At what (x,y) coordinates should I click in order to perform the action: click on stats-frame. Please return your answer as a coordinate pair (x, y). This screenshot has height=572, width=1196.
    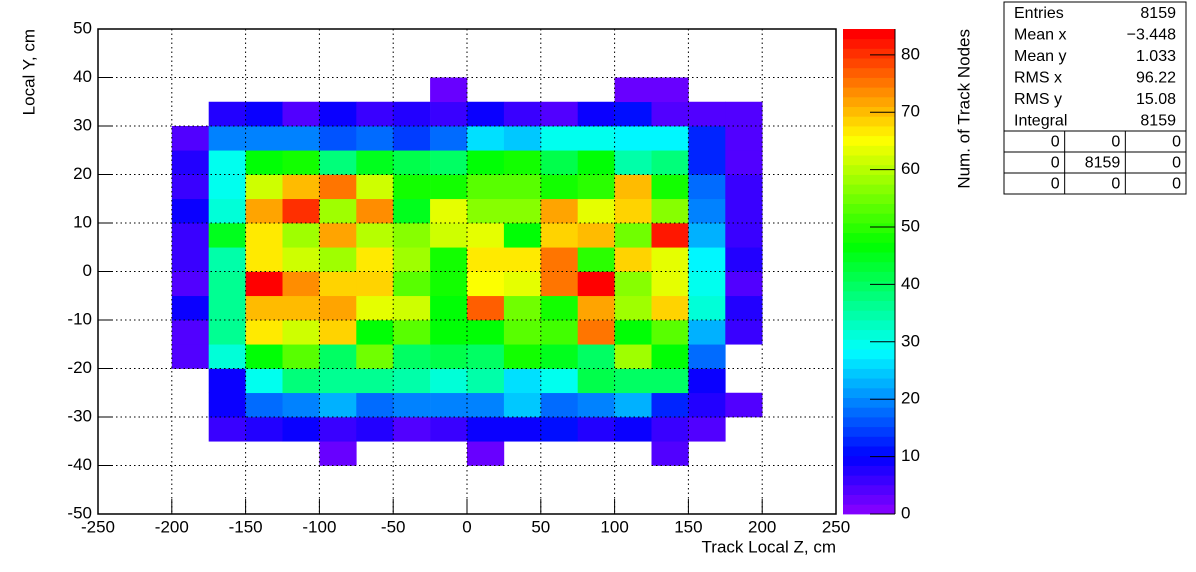
    Looking at the image, I should click on (1095, 98).